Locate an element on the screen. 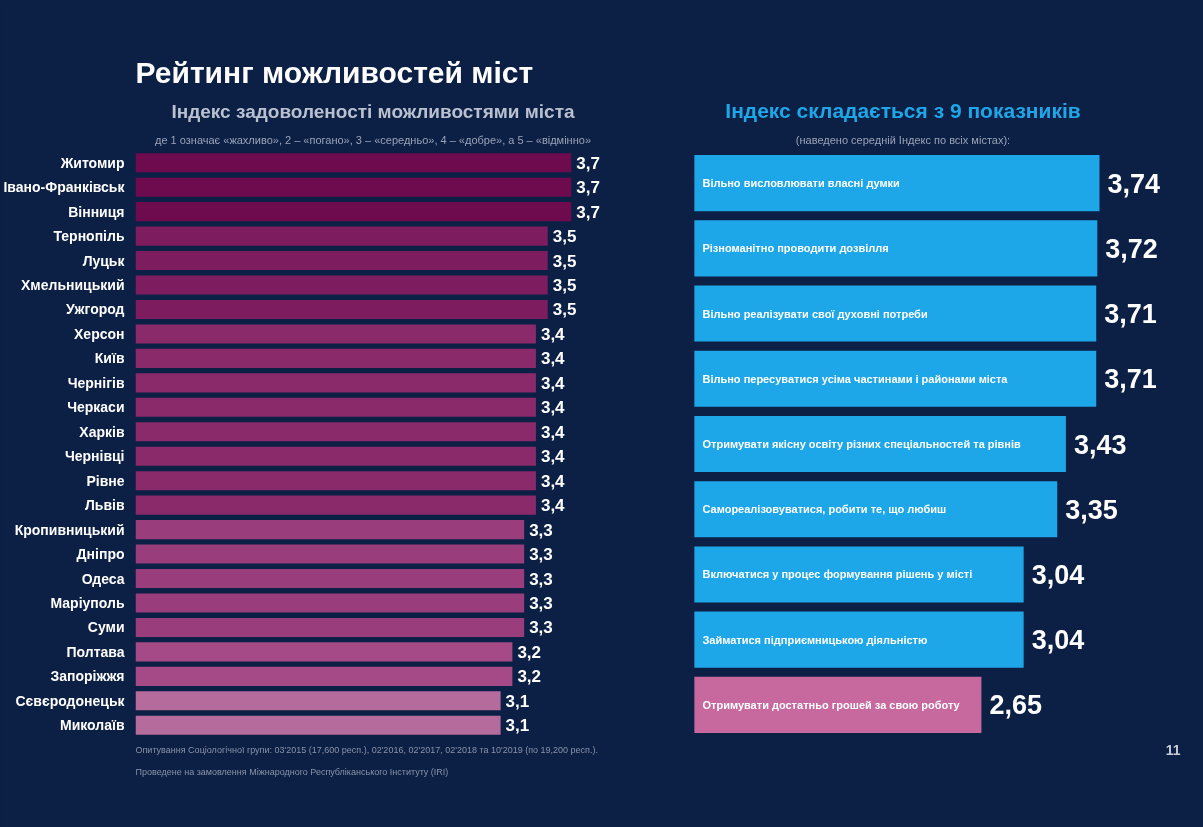 The image size is (1203, 827). y-tick-label: Черкаси is located at coordinates (96, 407).